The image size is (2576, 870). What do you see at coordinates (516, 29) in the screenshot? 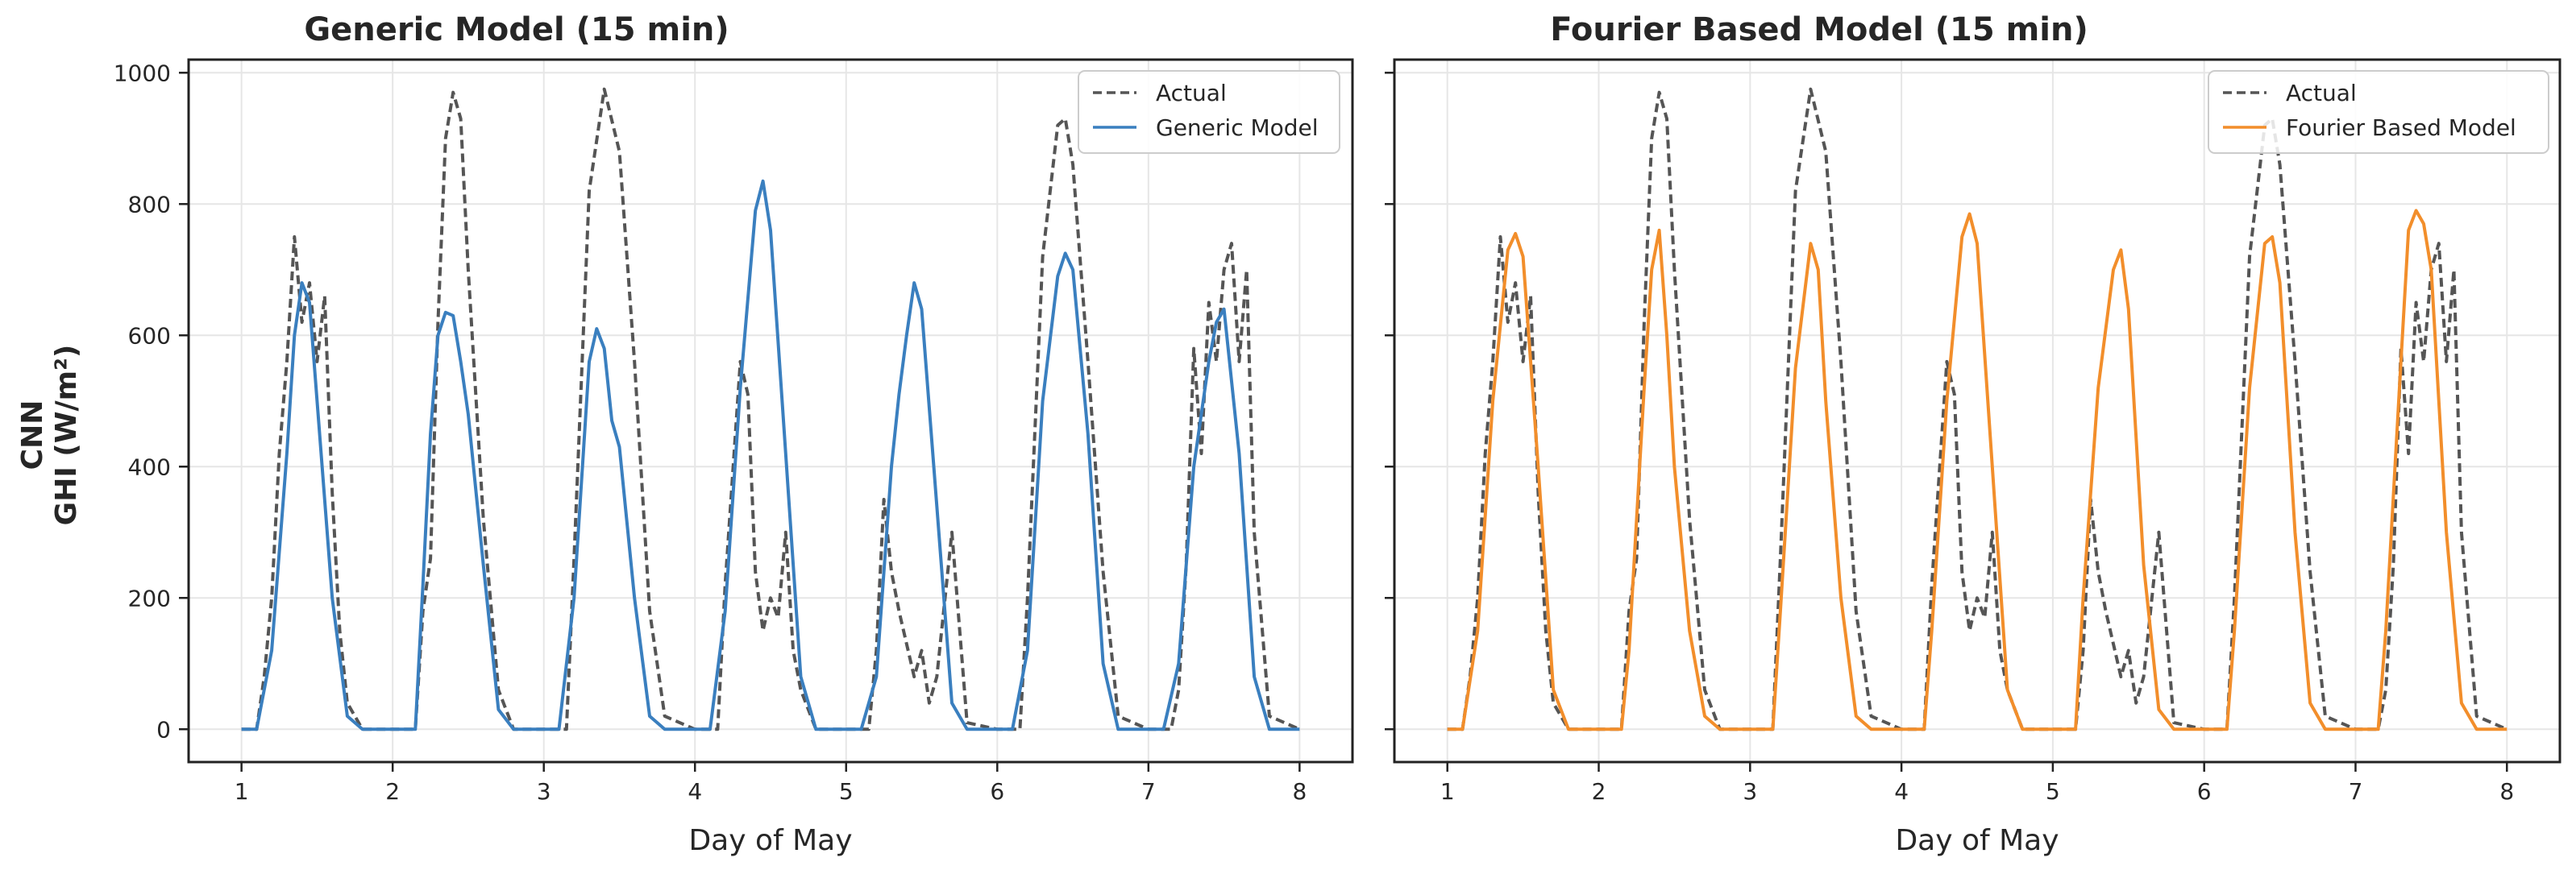
I see `chart-title: Generic Model (15 min)` at bounding box center [516, 29].